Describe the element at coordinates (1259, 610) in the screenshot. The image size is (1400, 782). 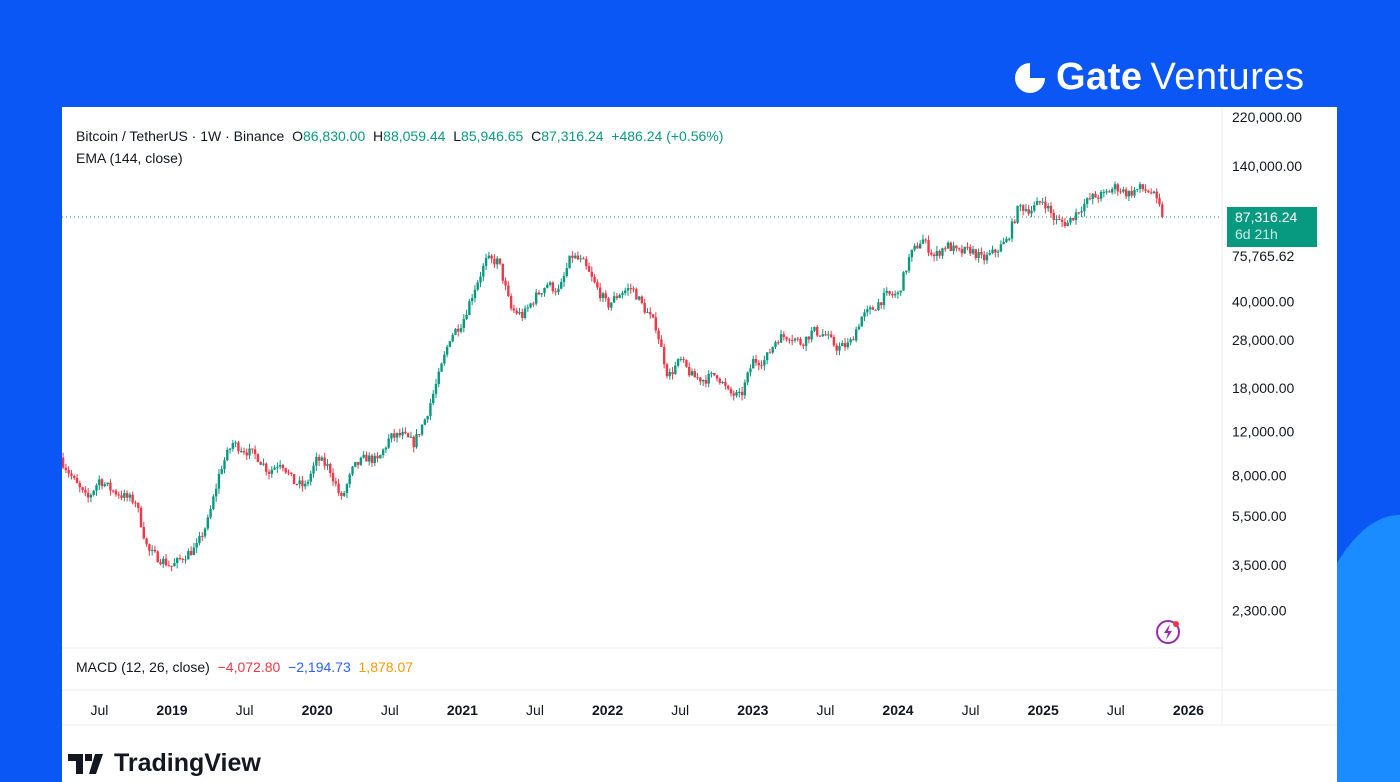
I see `y-tick-label: 2,300.00` at that location.